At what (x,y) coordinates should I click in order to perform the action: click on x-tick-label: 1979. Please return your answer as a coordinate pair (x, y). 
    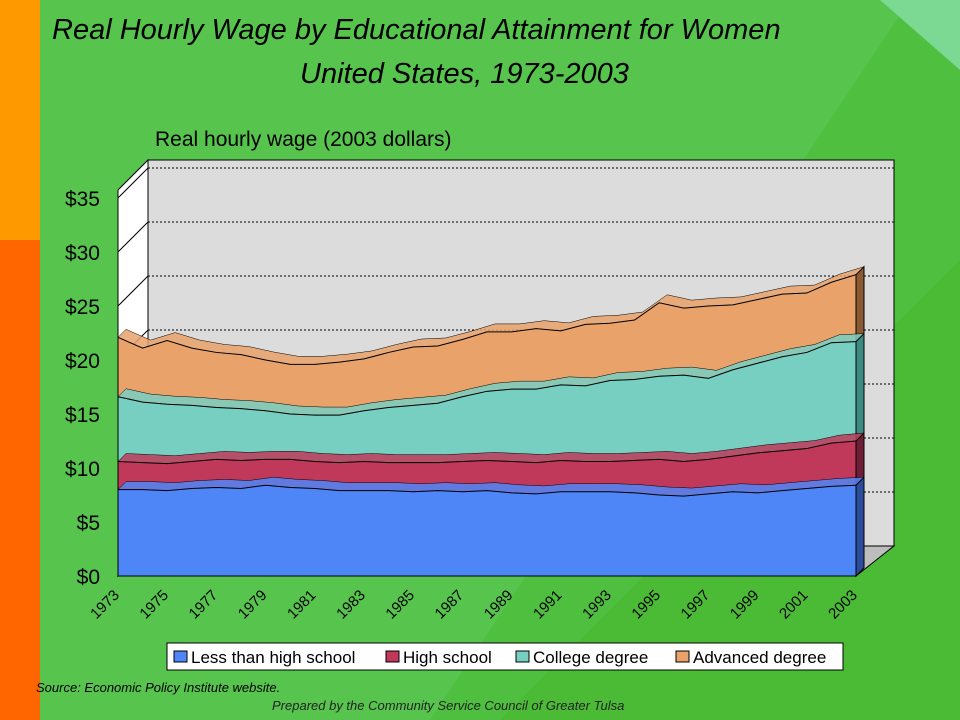
    Looking at the image, I should click on (253, 605).